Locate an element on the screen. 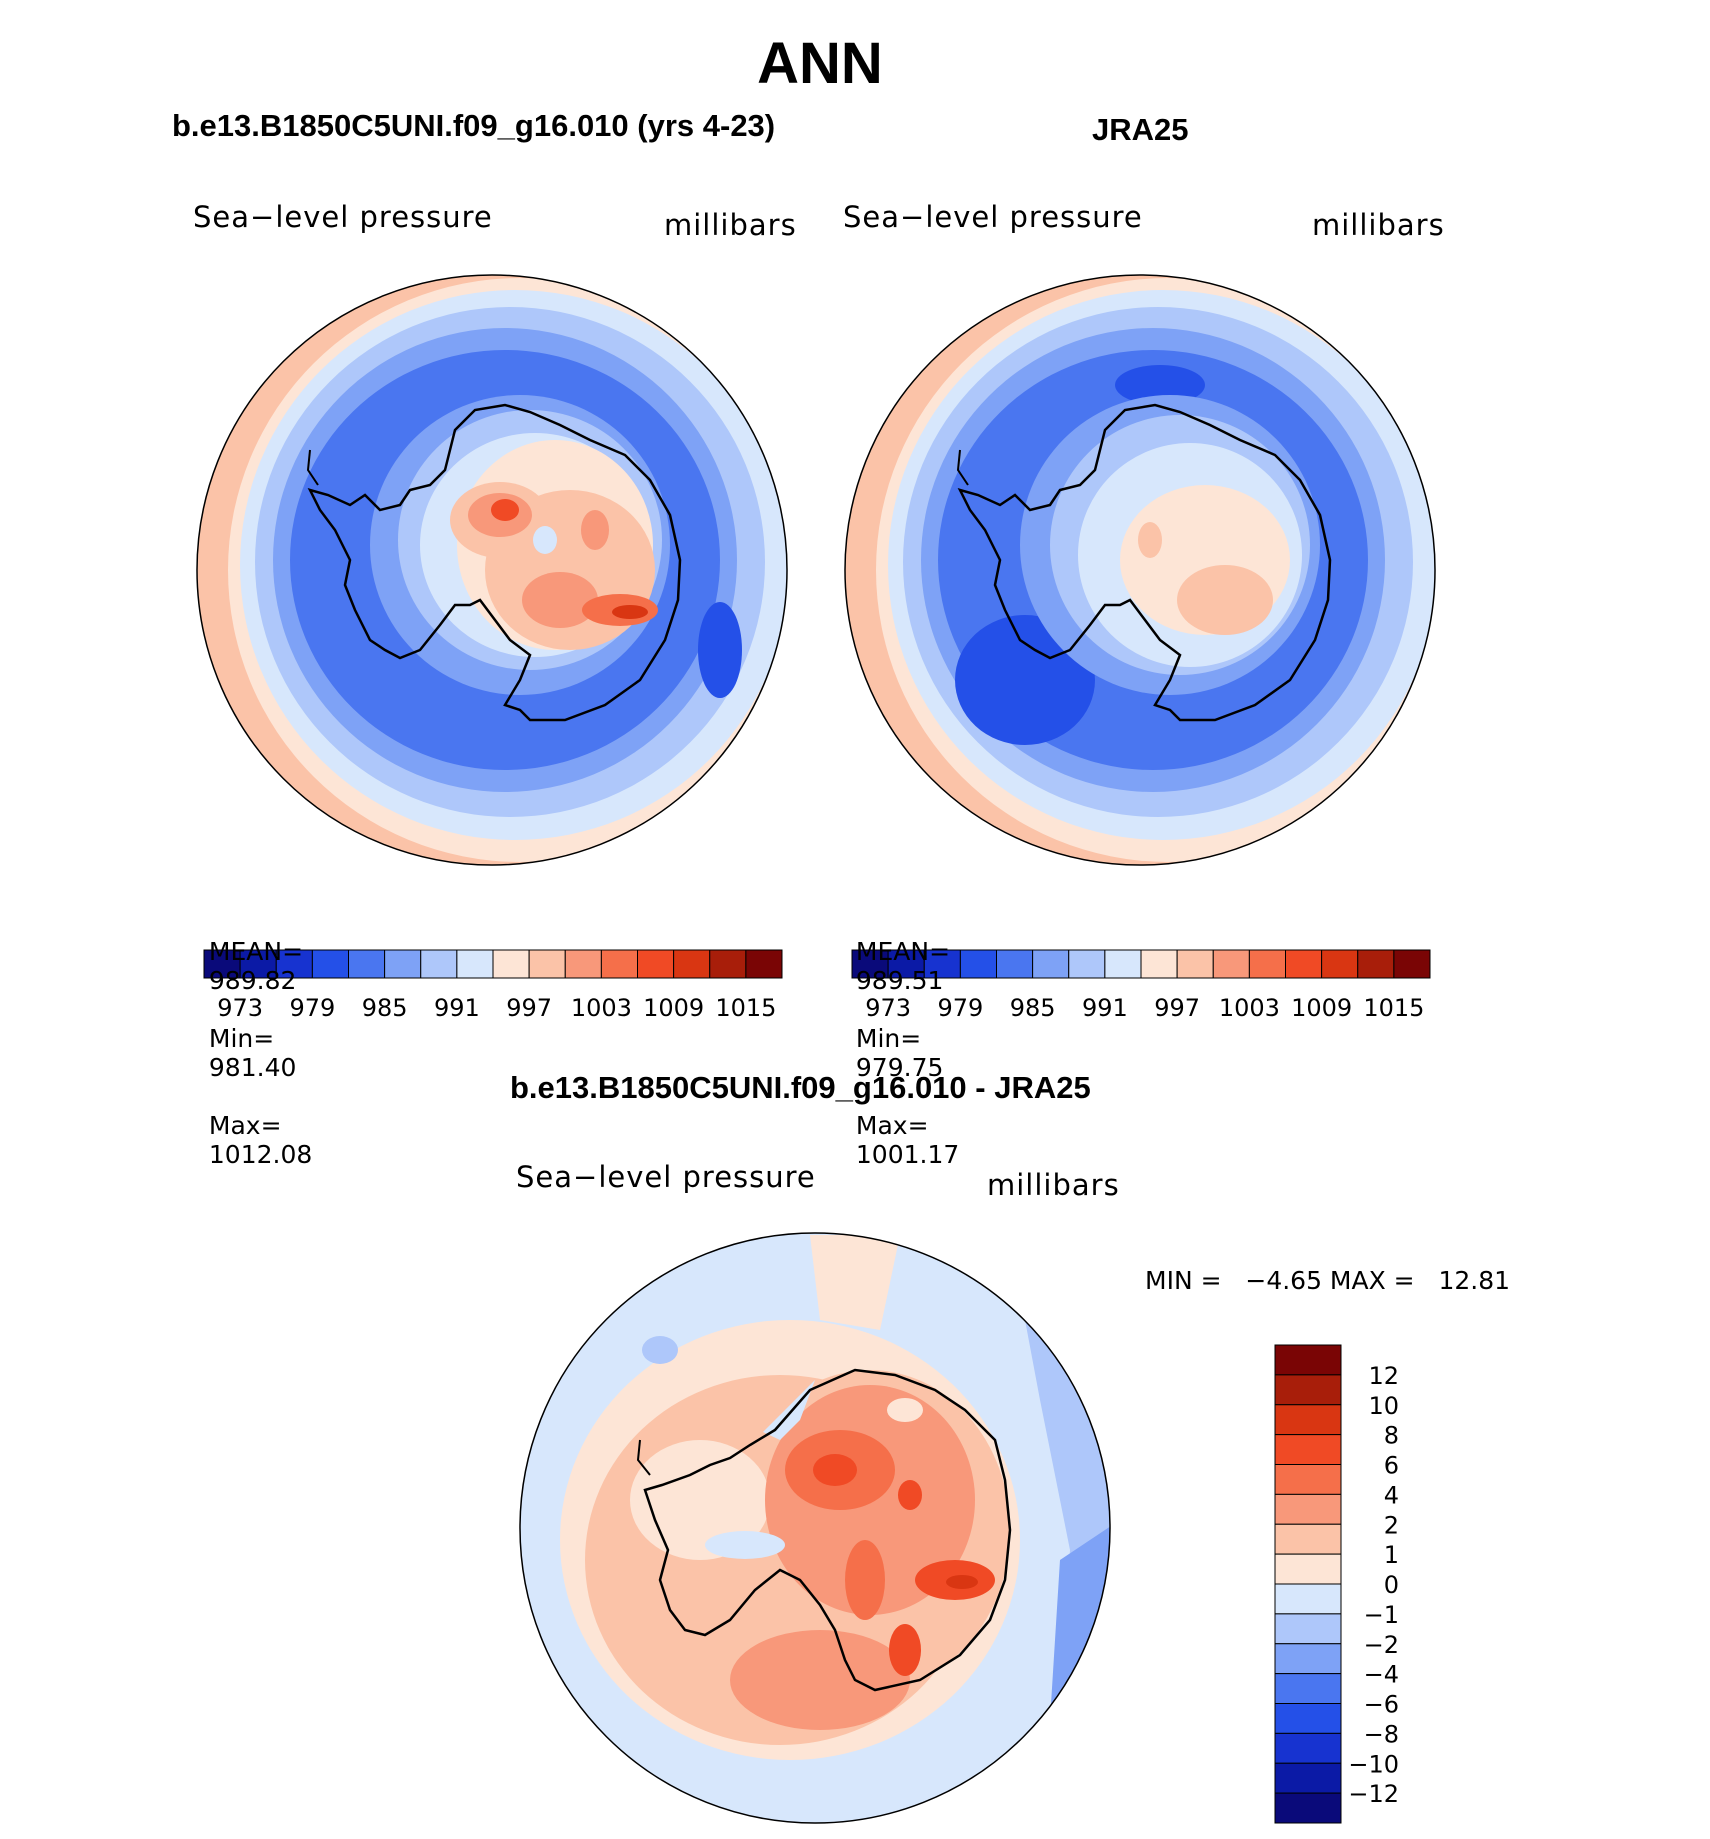 This screenshot has width=1710, height=1839. colorbar-tick-label: −1 is located at coordinates (1381, 1615).